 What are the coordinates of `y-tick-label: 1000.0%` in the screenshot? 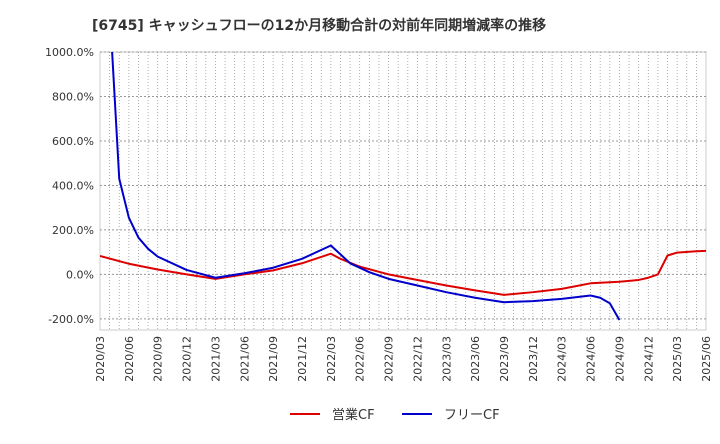 It's located at (69, 52).